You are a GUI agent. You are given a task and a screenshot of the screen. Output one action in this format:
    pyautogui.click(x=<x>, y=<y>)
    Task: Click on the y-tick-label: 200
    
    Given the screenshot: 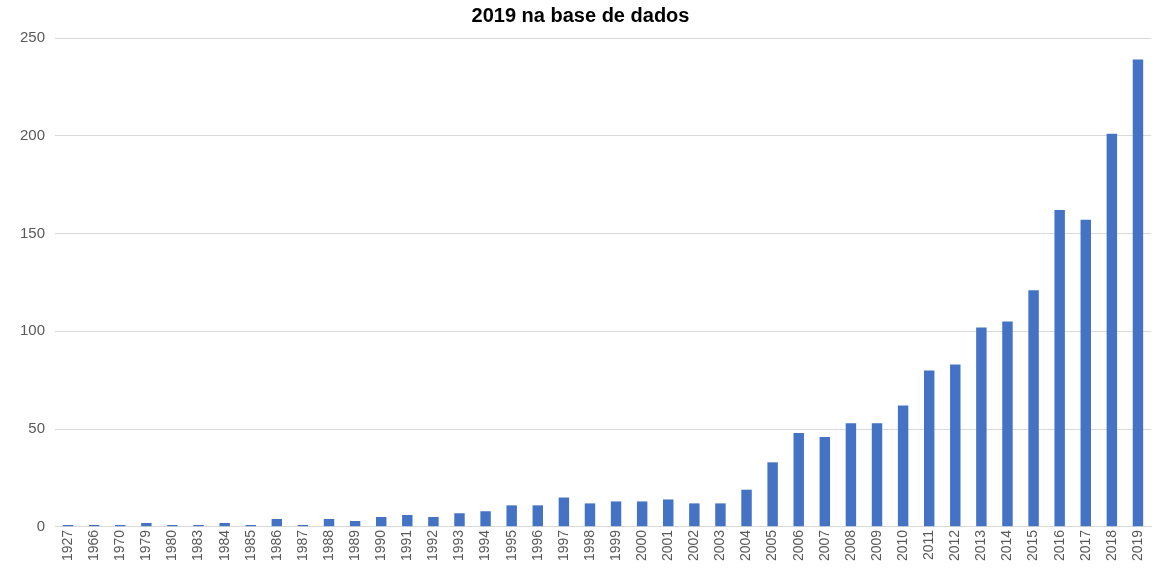 What is the action you would take?
    pyautogui.click(x=33, y=134)
    